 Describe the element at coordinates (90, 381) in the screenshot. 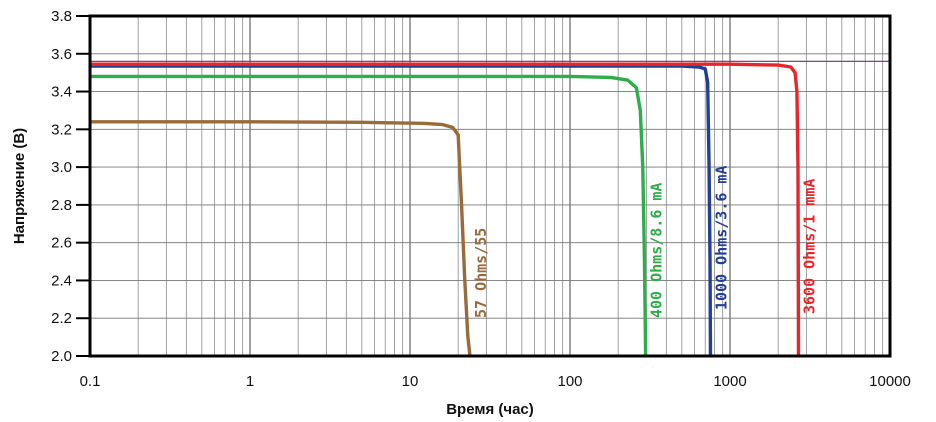

I see `x-tick-label: 0.1` at that location.